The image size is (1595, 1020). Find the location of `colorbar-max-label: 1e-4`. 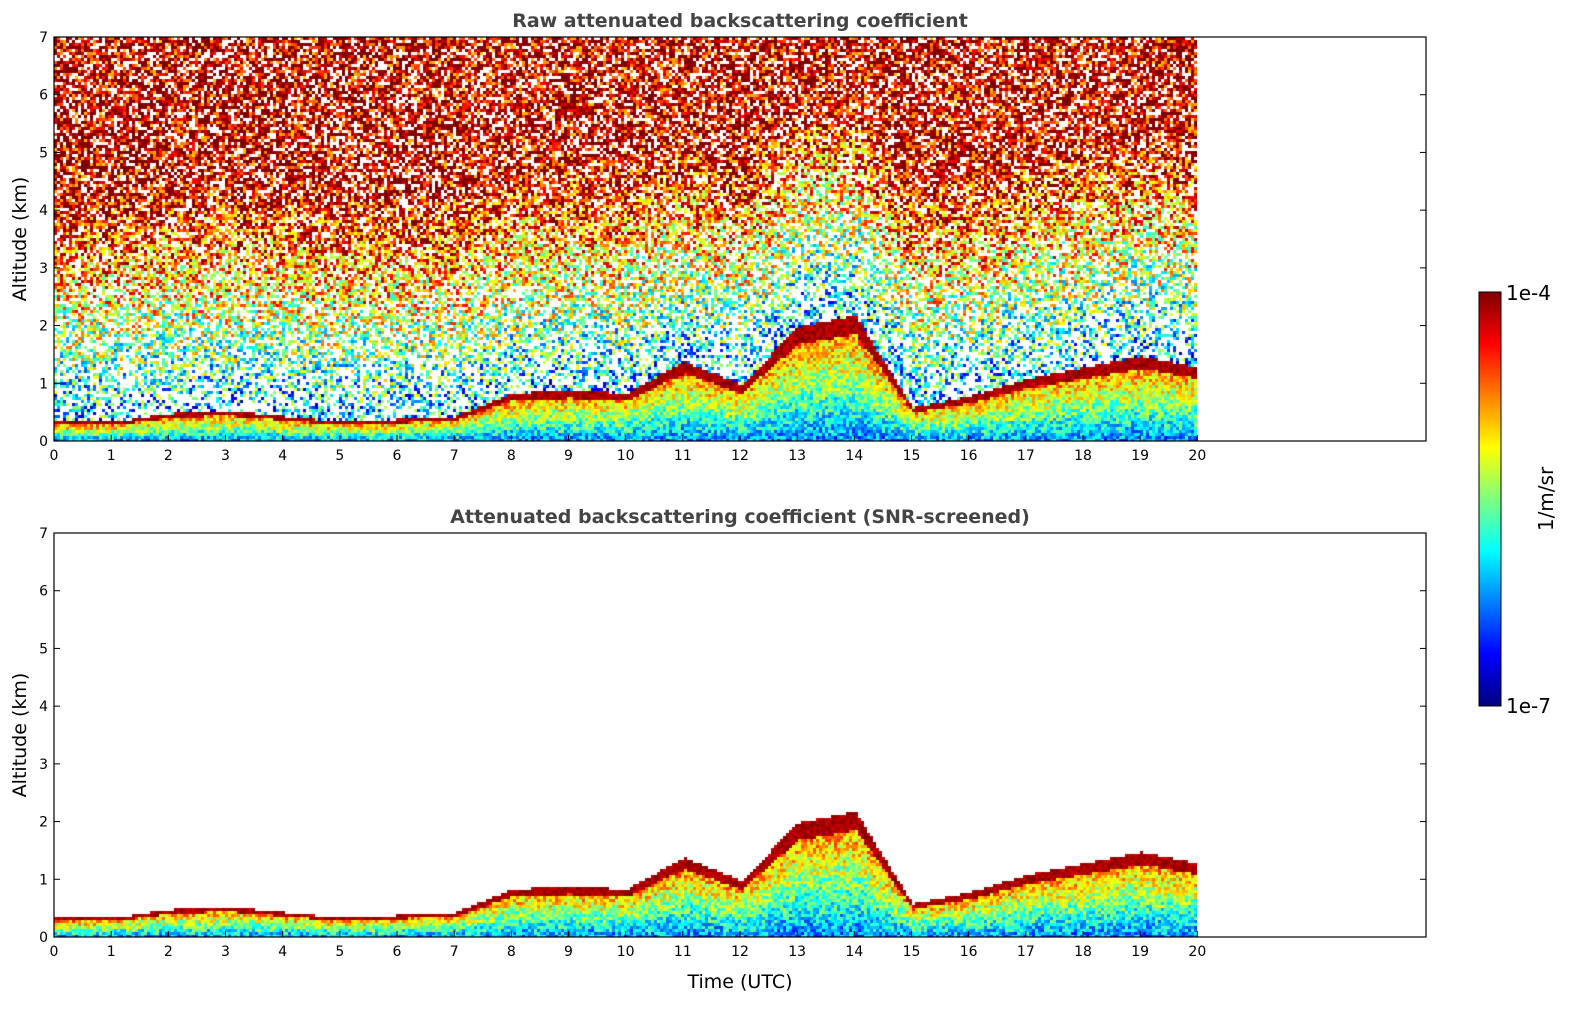

colorbar-max-label: 1e-4 is located at coordinates (1528, 293).